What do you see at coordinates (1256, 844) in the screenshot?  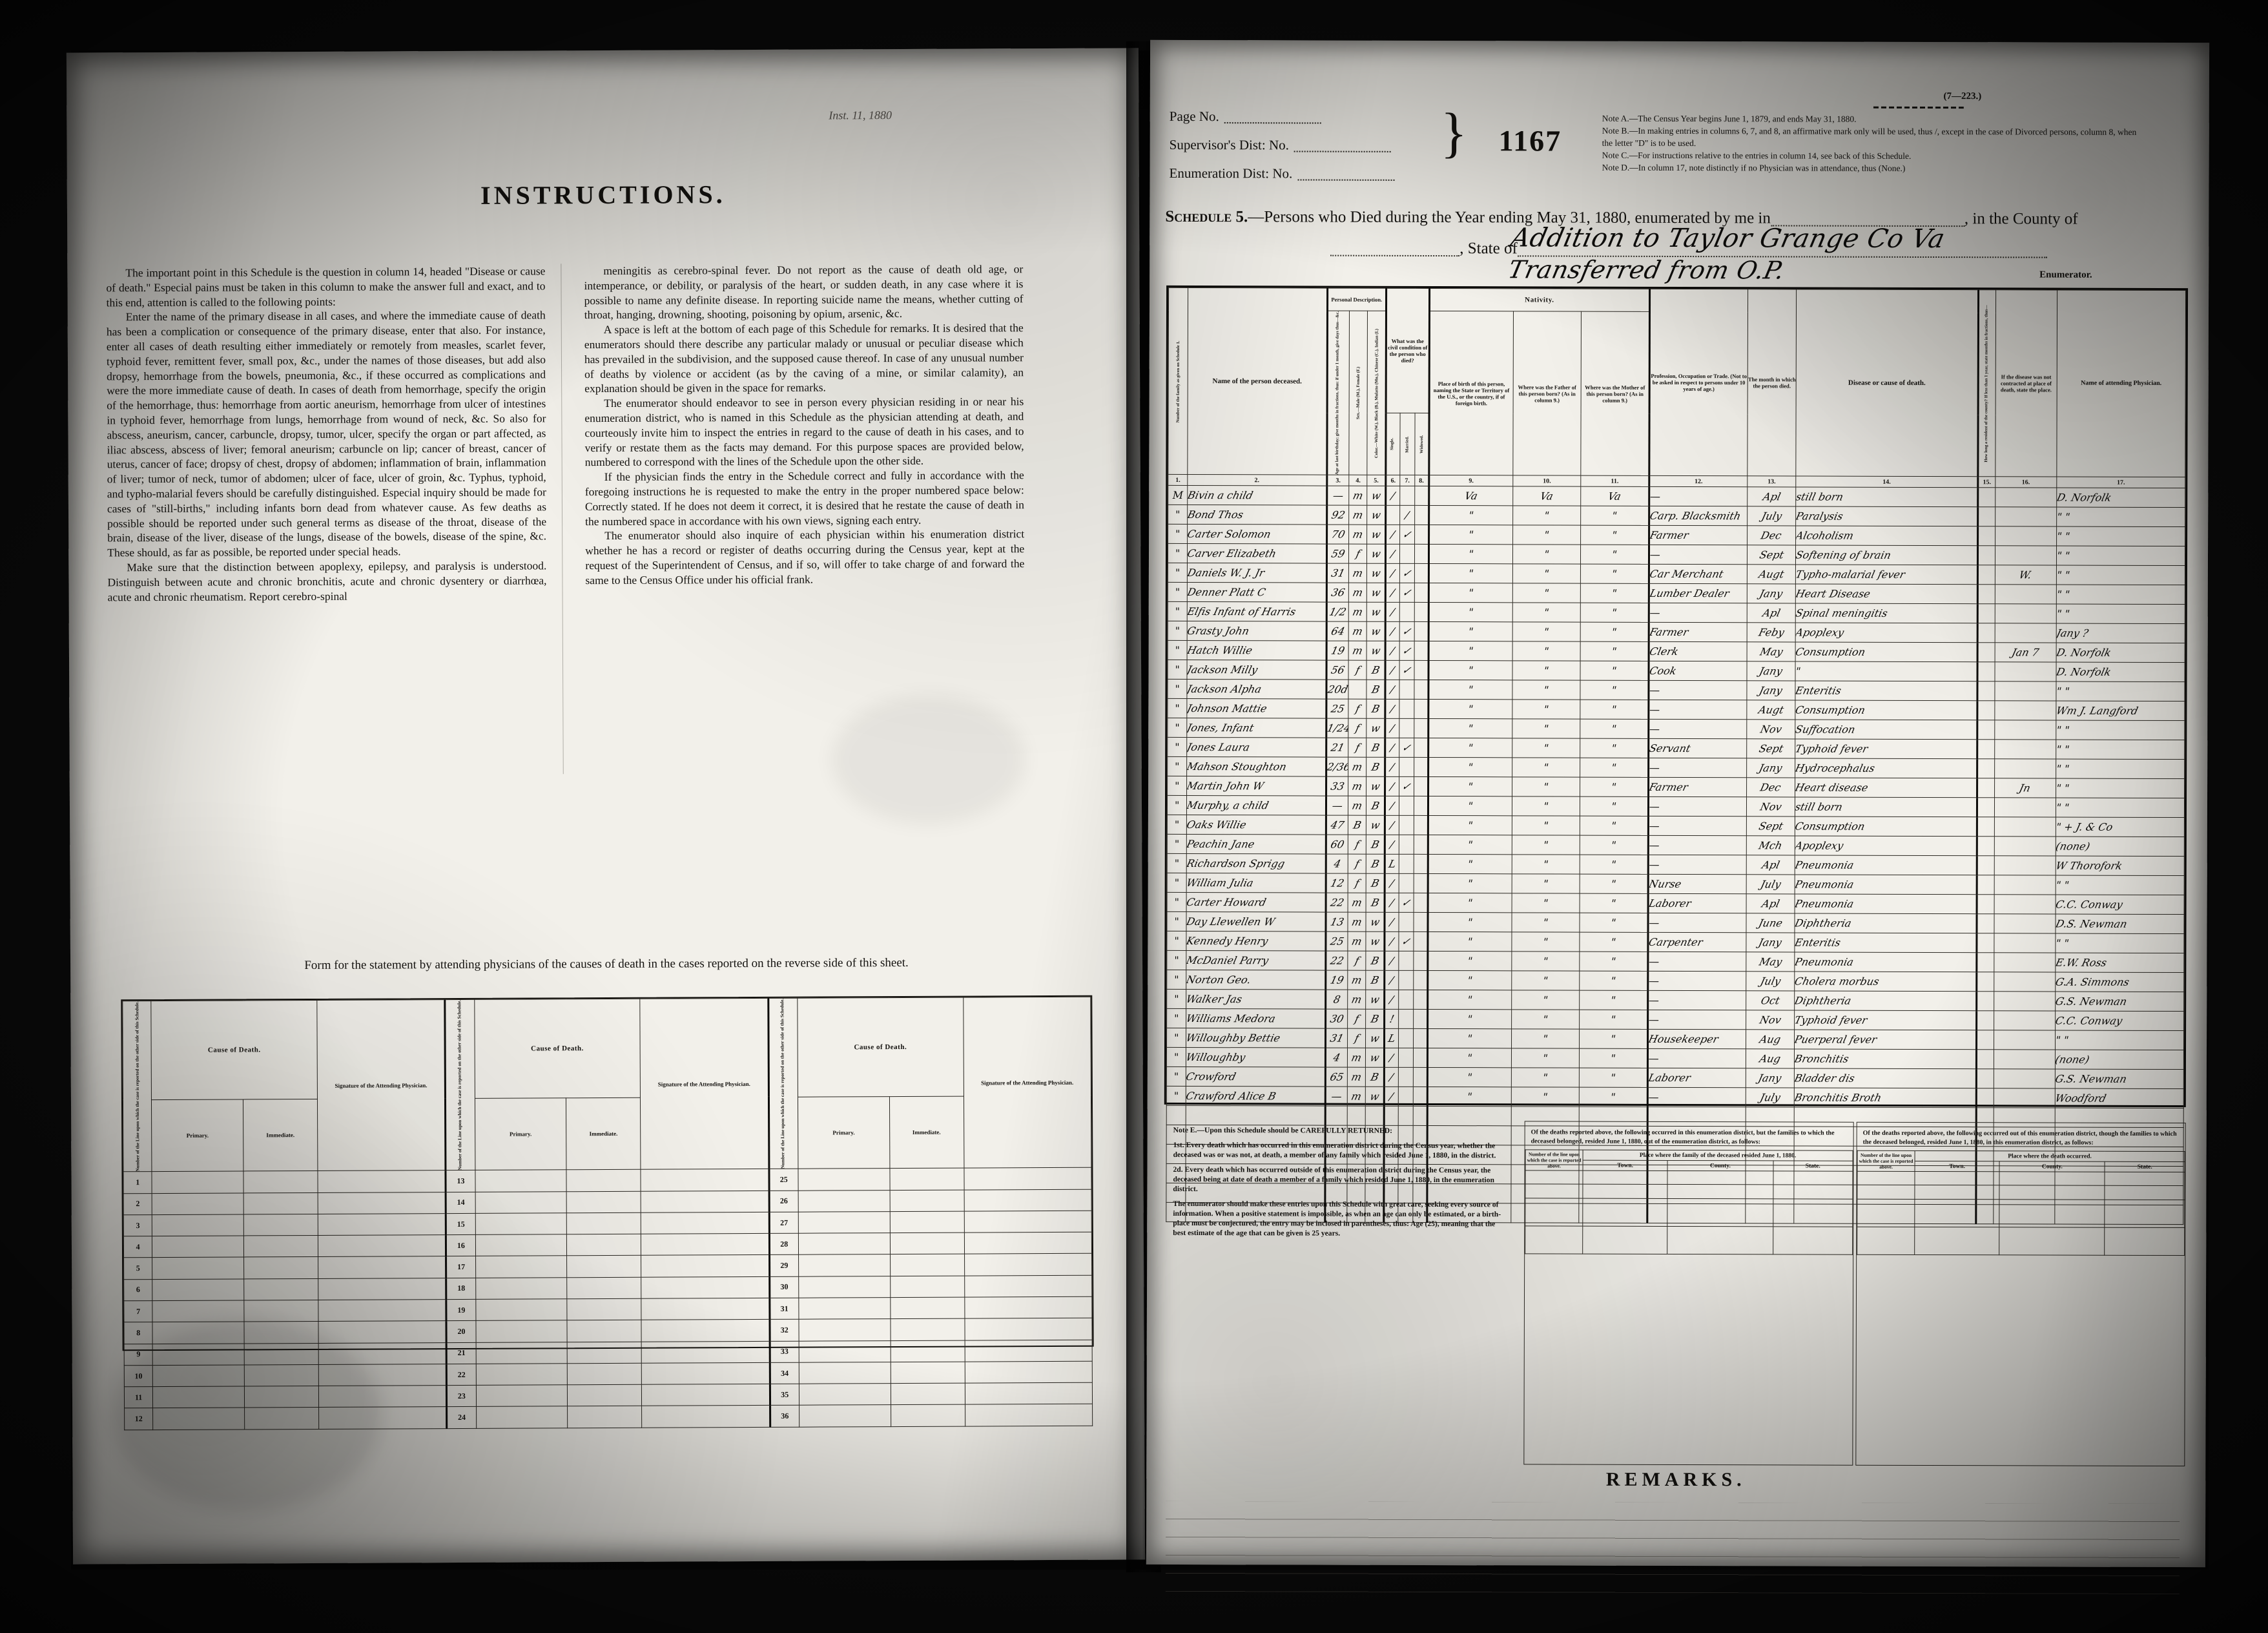 I see `cell-name: Peachin Jane` at bounding box center [1256, 844].